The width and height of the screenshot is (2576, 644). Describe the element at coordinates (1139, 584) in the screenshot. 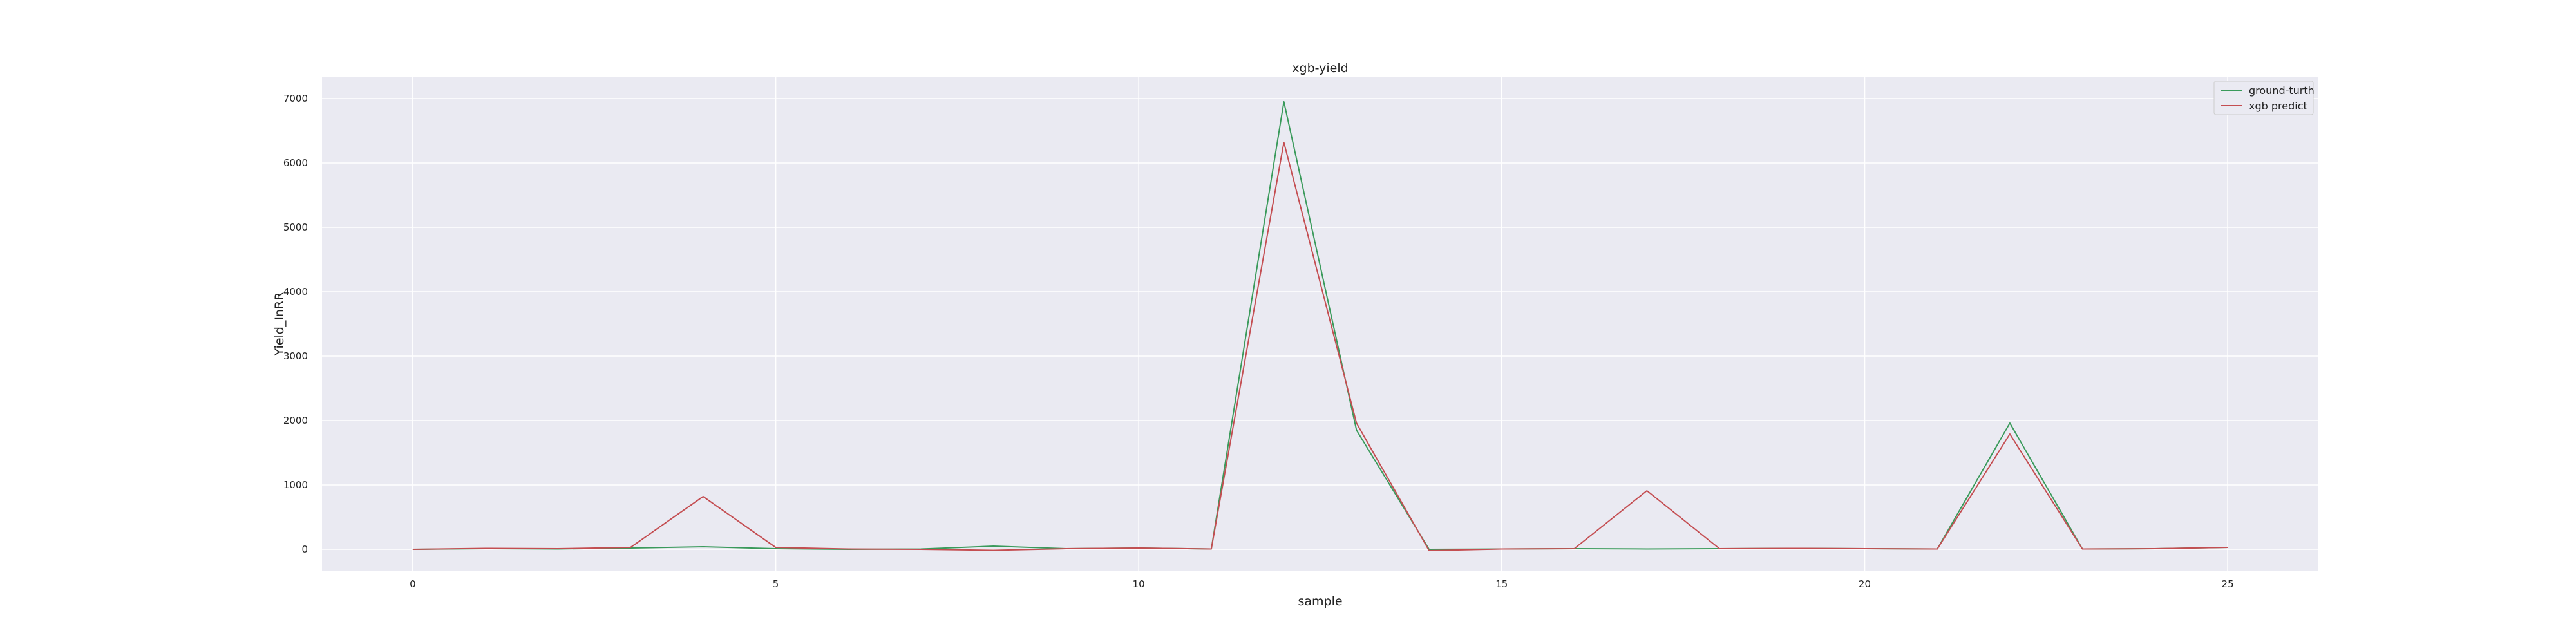

I see `x-tick-label: 10` at that location.